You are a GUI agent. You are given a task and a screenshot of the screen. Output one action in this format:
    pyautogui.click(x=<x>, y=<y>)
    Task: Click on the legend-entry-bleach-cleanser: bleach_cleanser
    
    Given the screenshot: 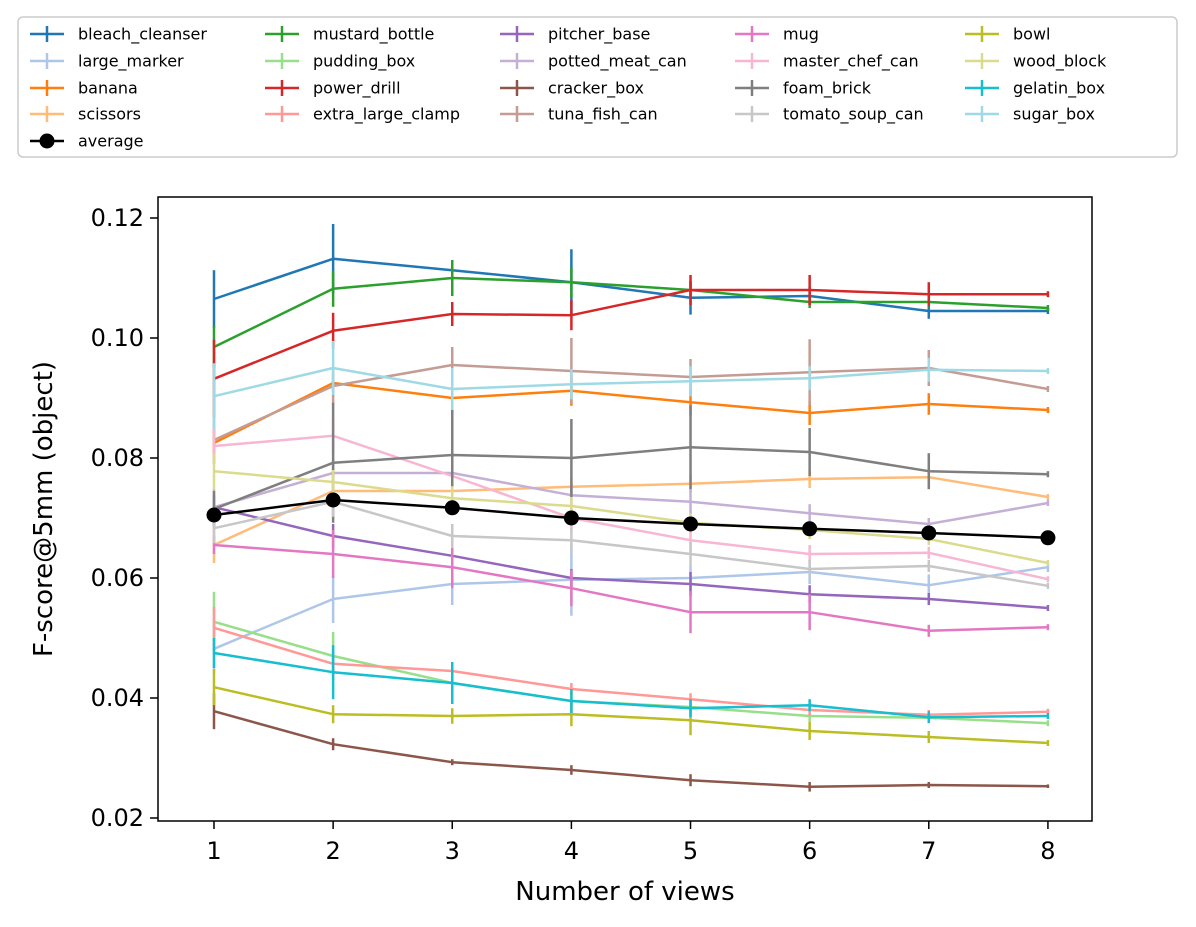 What is the action you would take?
    pyautogui.click(x=118, y=35)
    